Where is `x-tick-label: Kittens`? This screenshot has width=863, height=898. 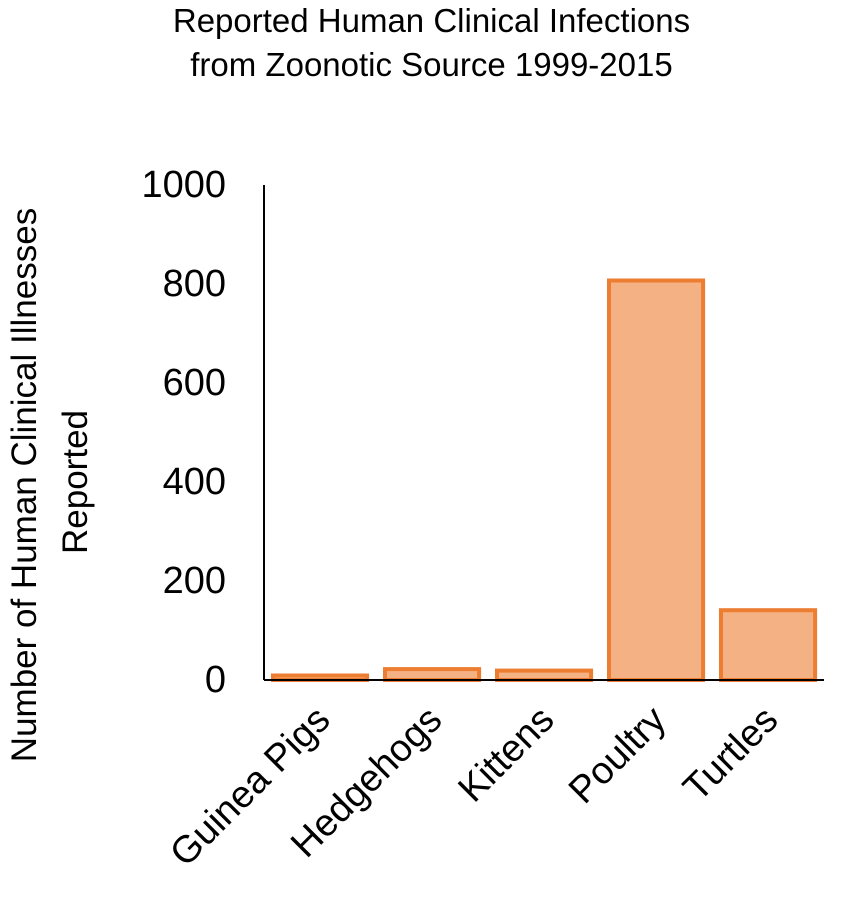 x-tick-label: Kittens is located at coordinates (507, 755).